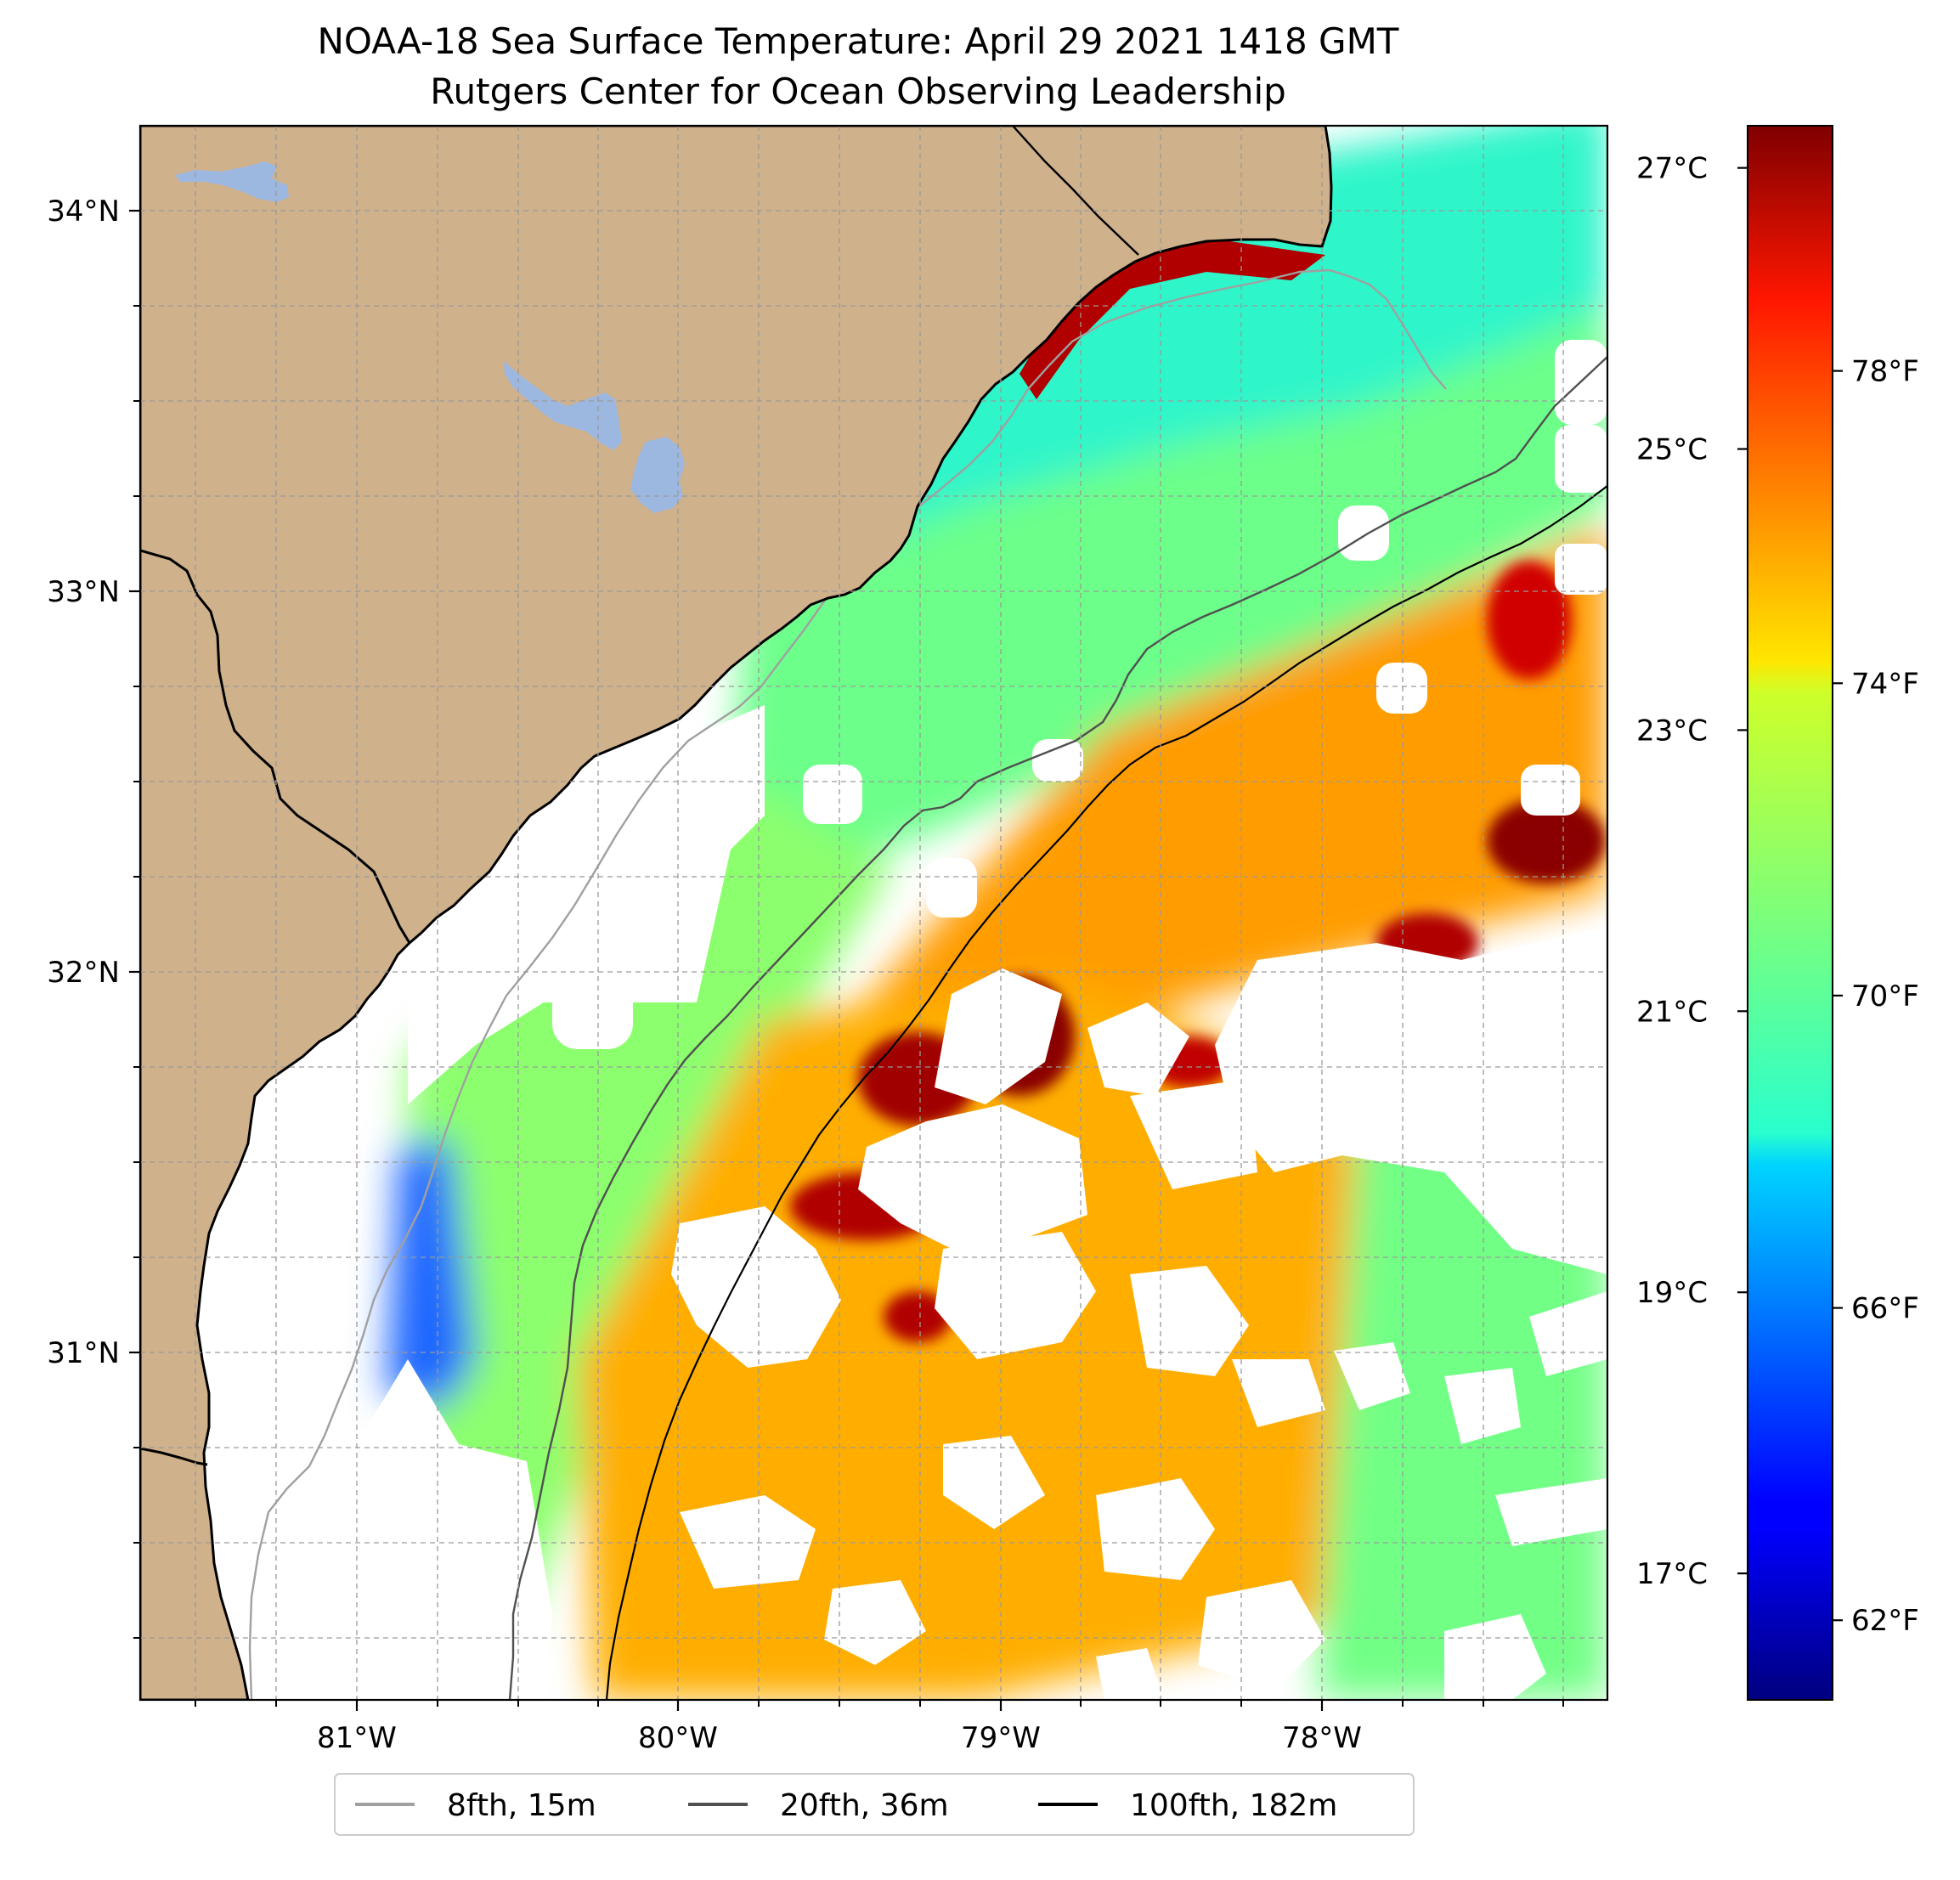 The height and width of the screenshot is (1880, 1960). I want to click on sst-cool-blue, so click(431, 1274).